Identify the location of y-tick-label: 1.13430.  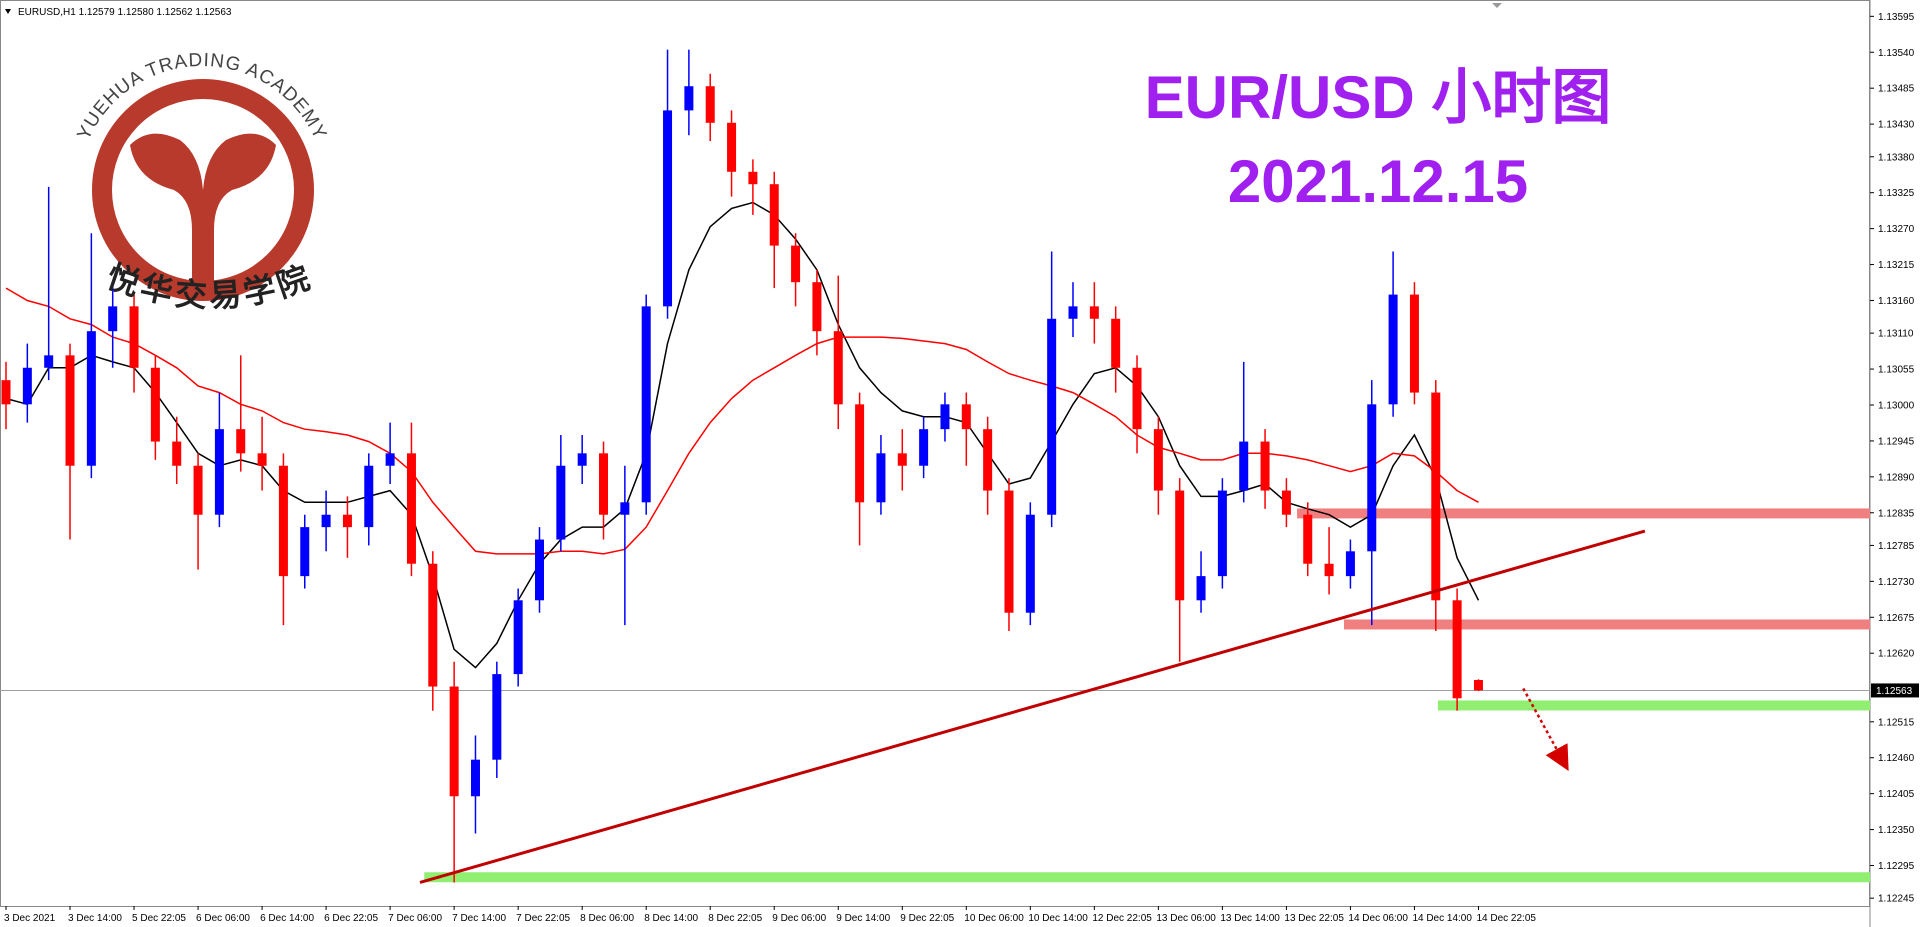
(1896, 125).